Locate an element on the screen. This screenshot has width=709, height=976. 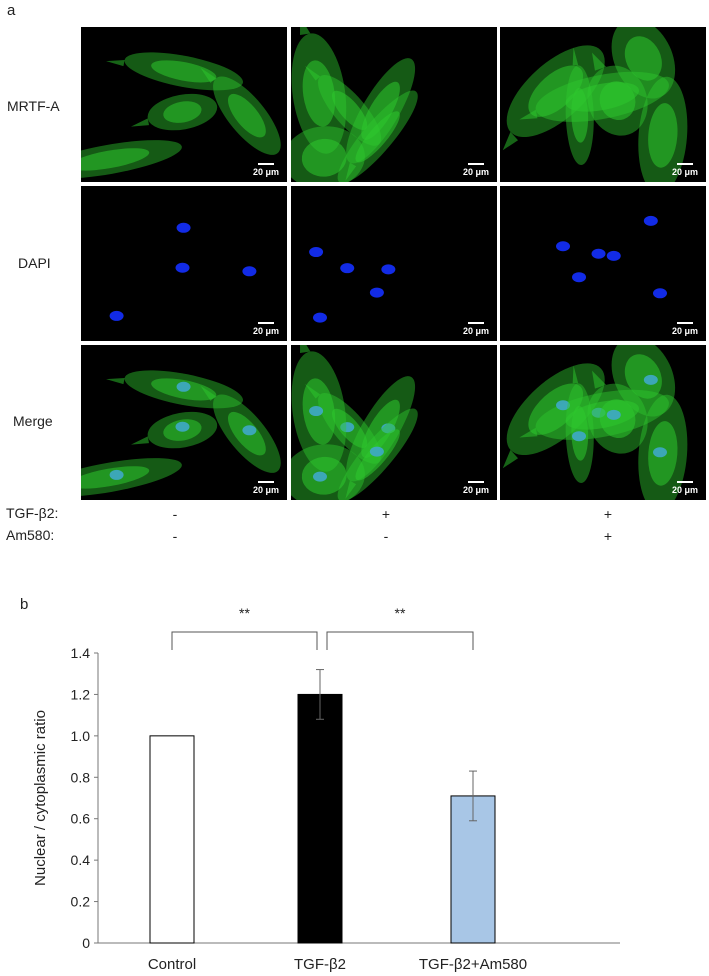
row-label-dapi: DAPI is located at coordinates (34, 263).